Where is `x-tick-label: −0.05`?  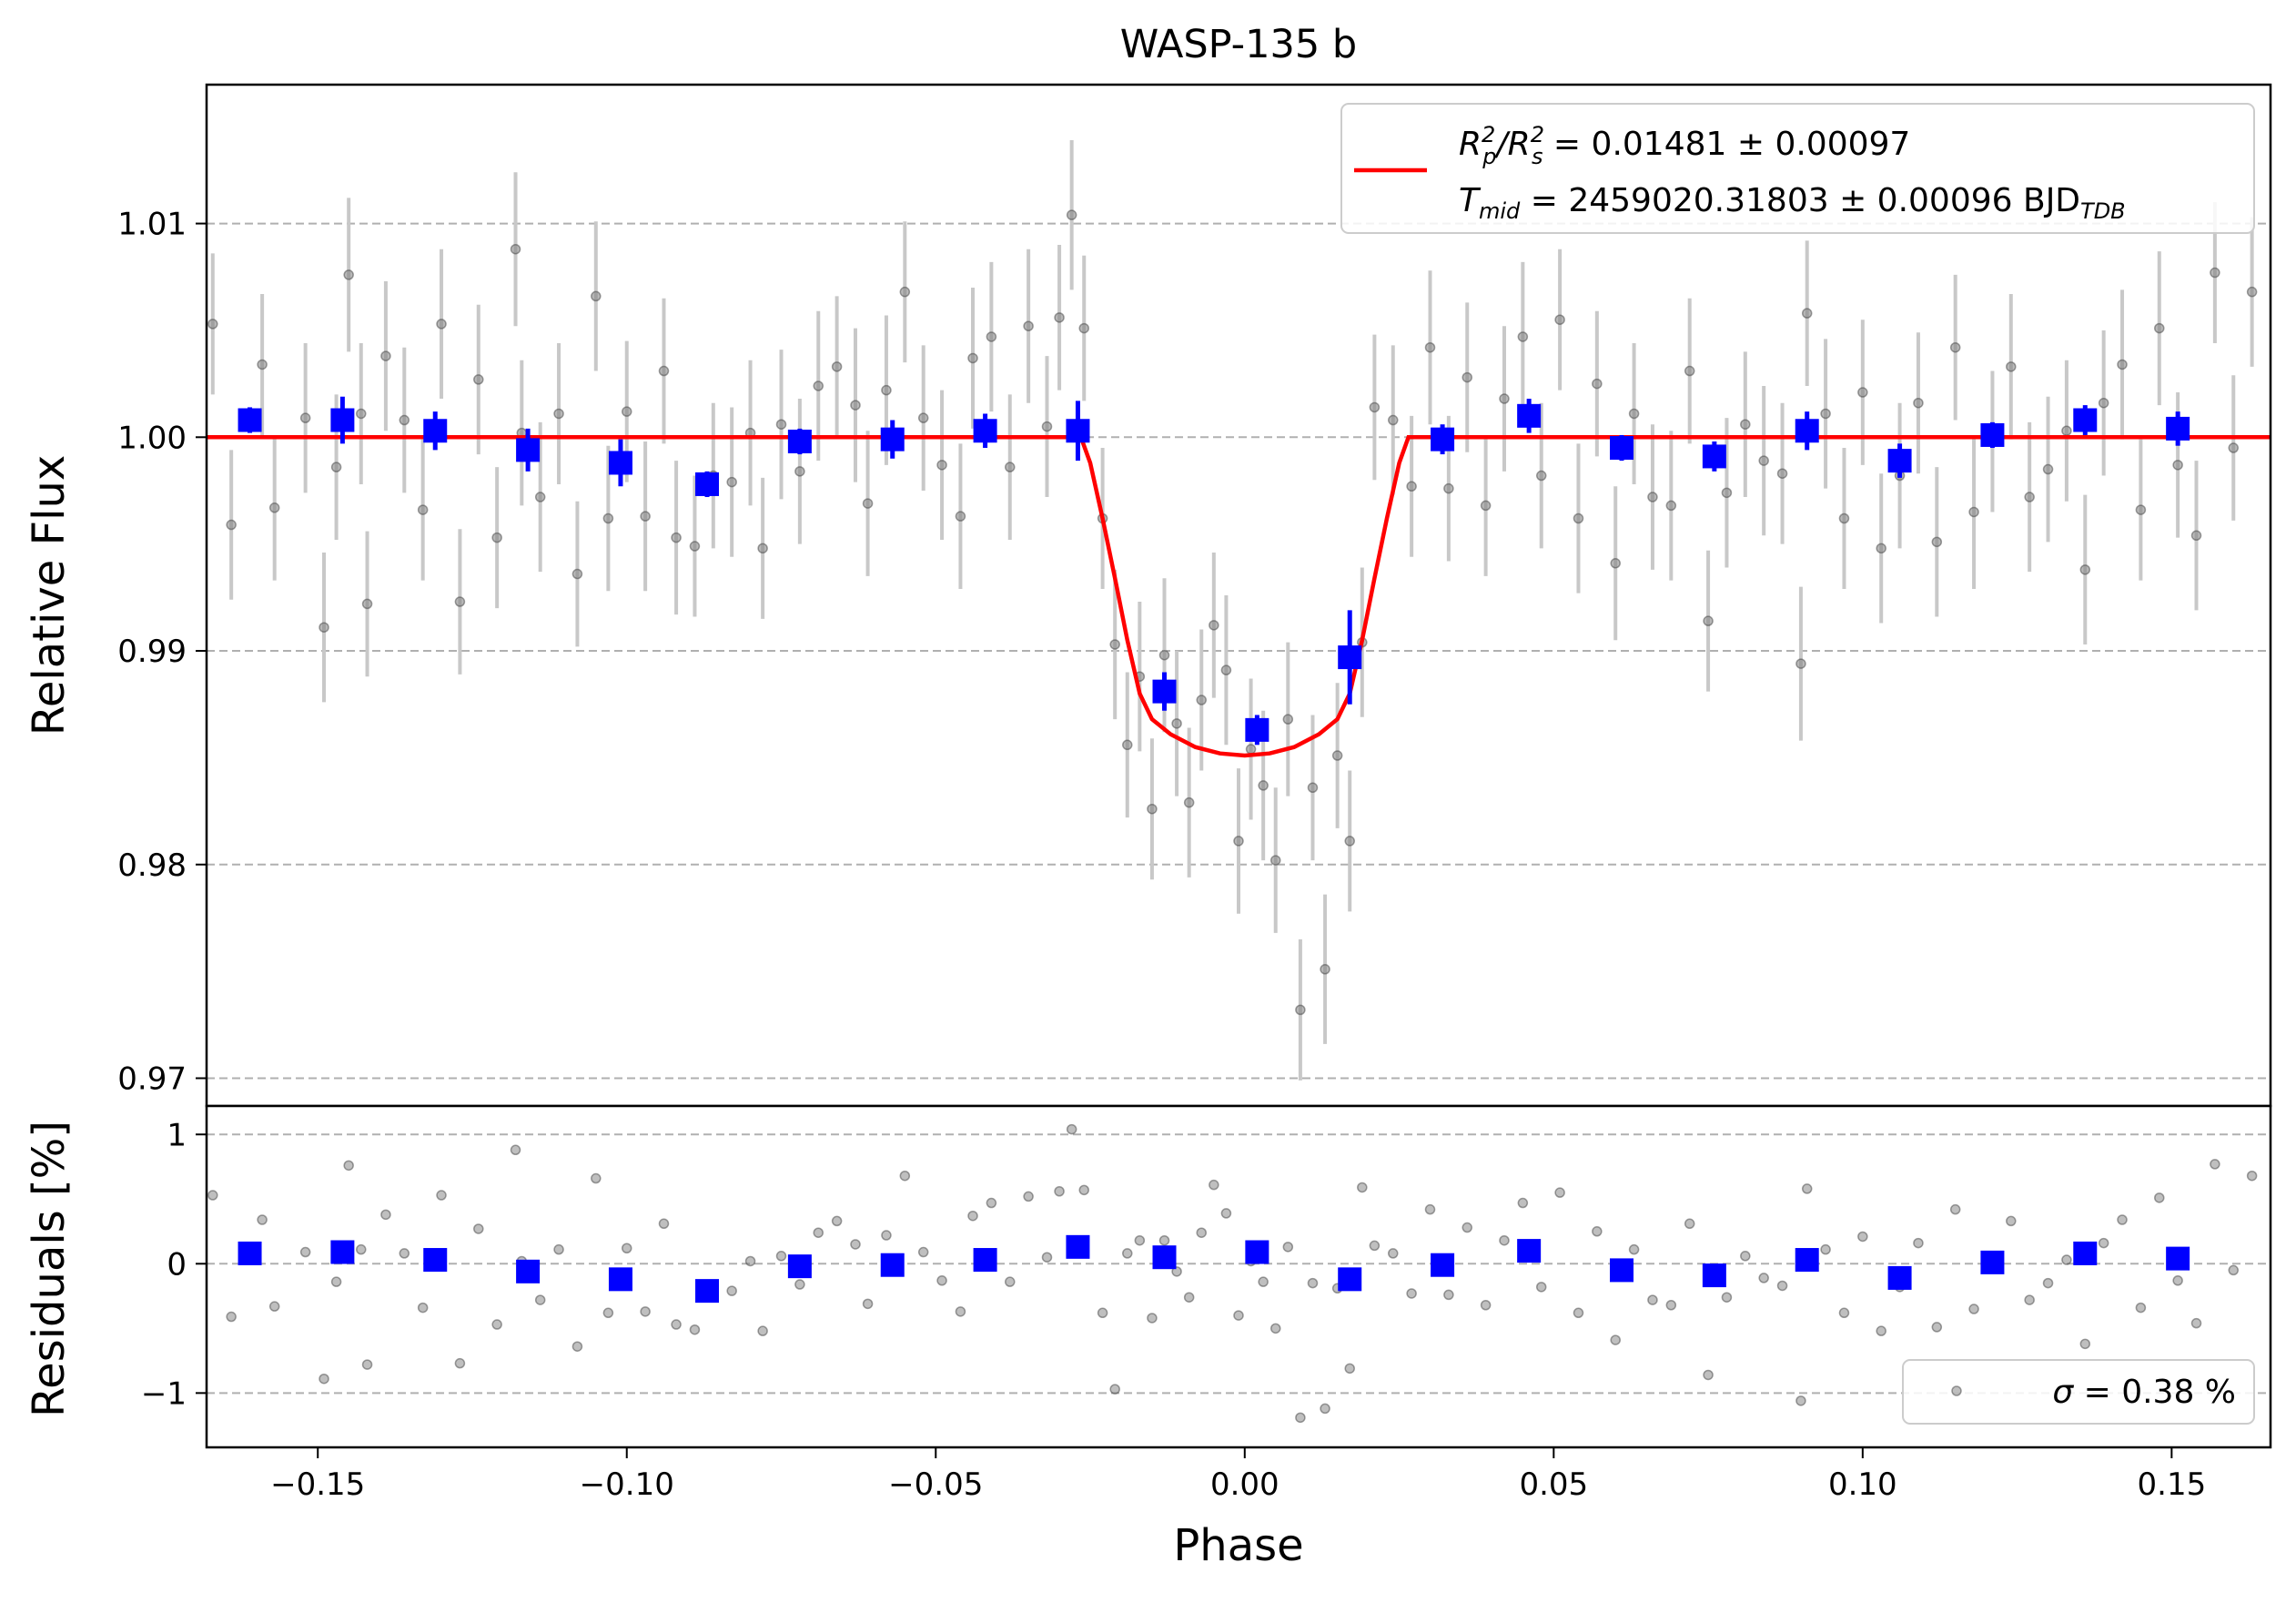 x-tick-label: −0.05 is located at coordinates (936, 1484).